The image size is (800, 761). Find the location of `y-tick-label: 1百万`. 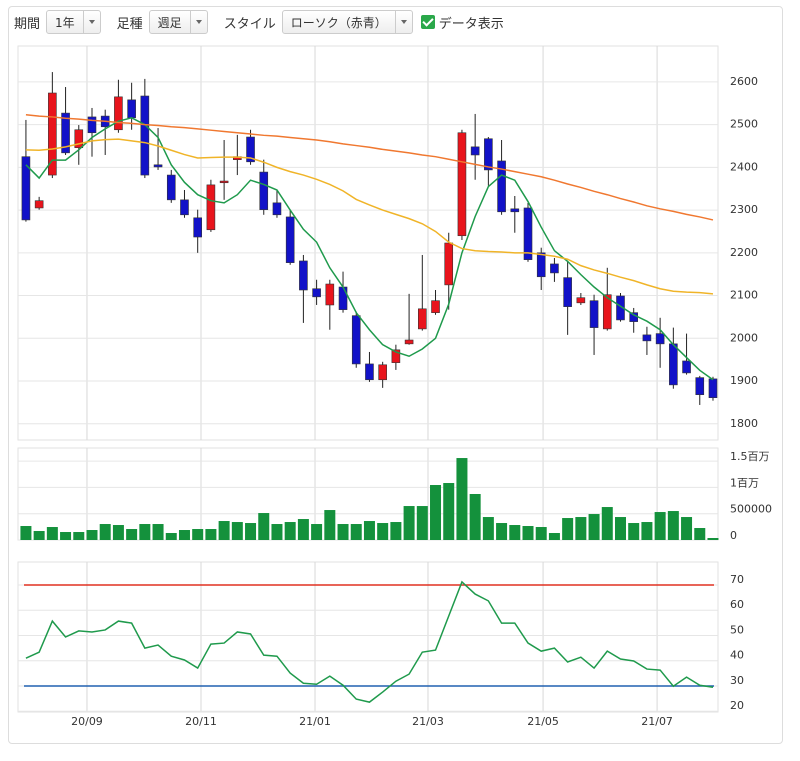

y-tick-label: 1百万 is located at coordinates (744, 482).